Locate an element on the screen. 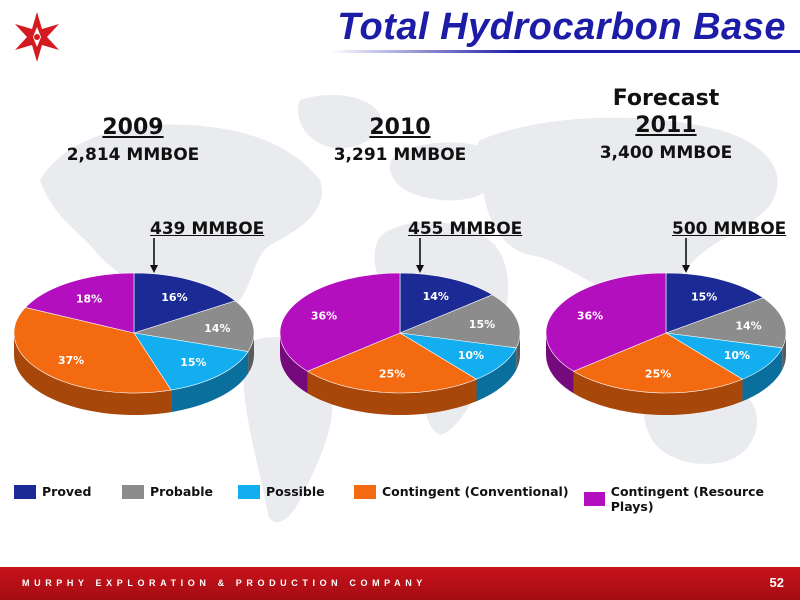 The height and width of the screenshot is (600, 800). legend-label: Contingent (Conventional) is located at coordinates (475, 491).